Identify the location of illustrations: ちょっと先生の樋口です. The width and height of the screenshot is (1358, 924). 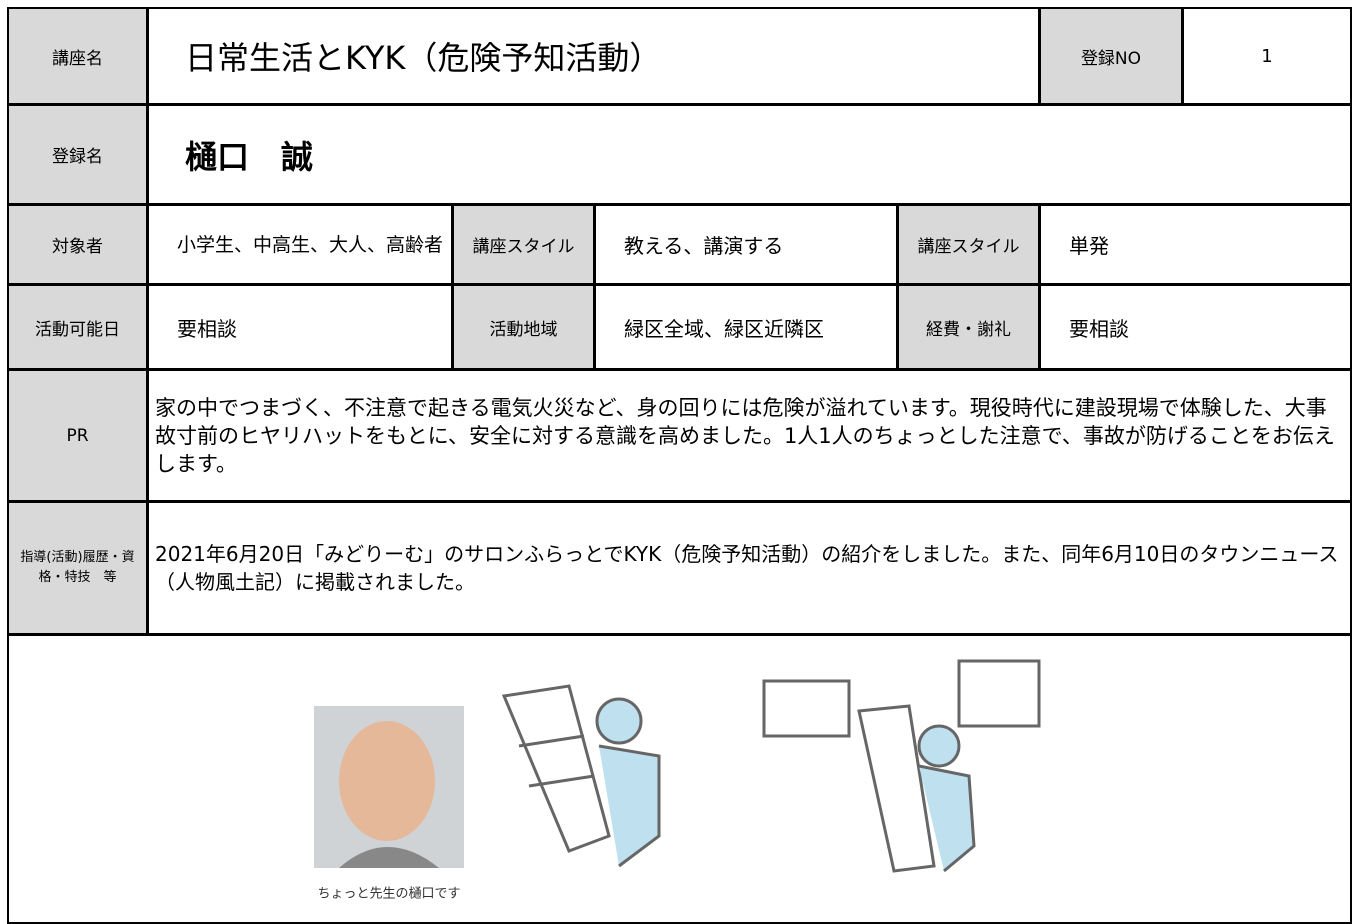
(677, 780).